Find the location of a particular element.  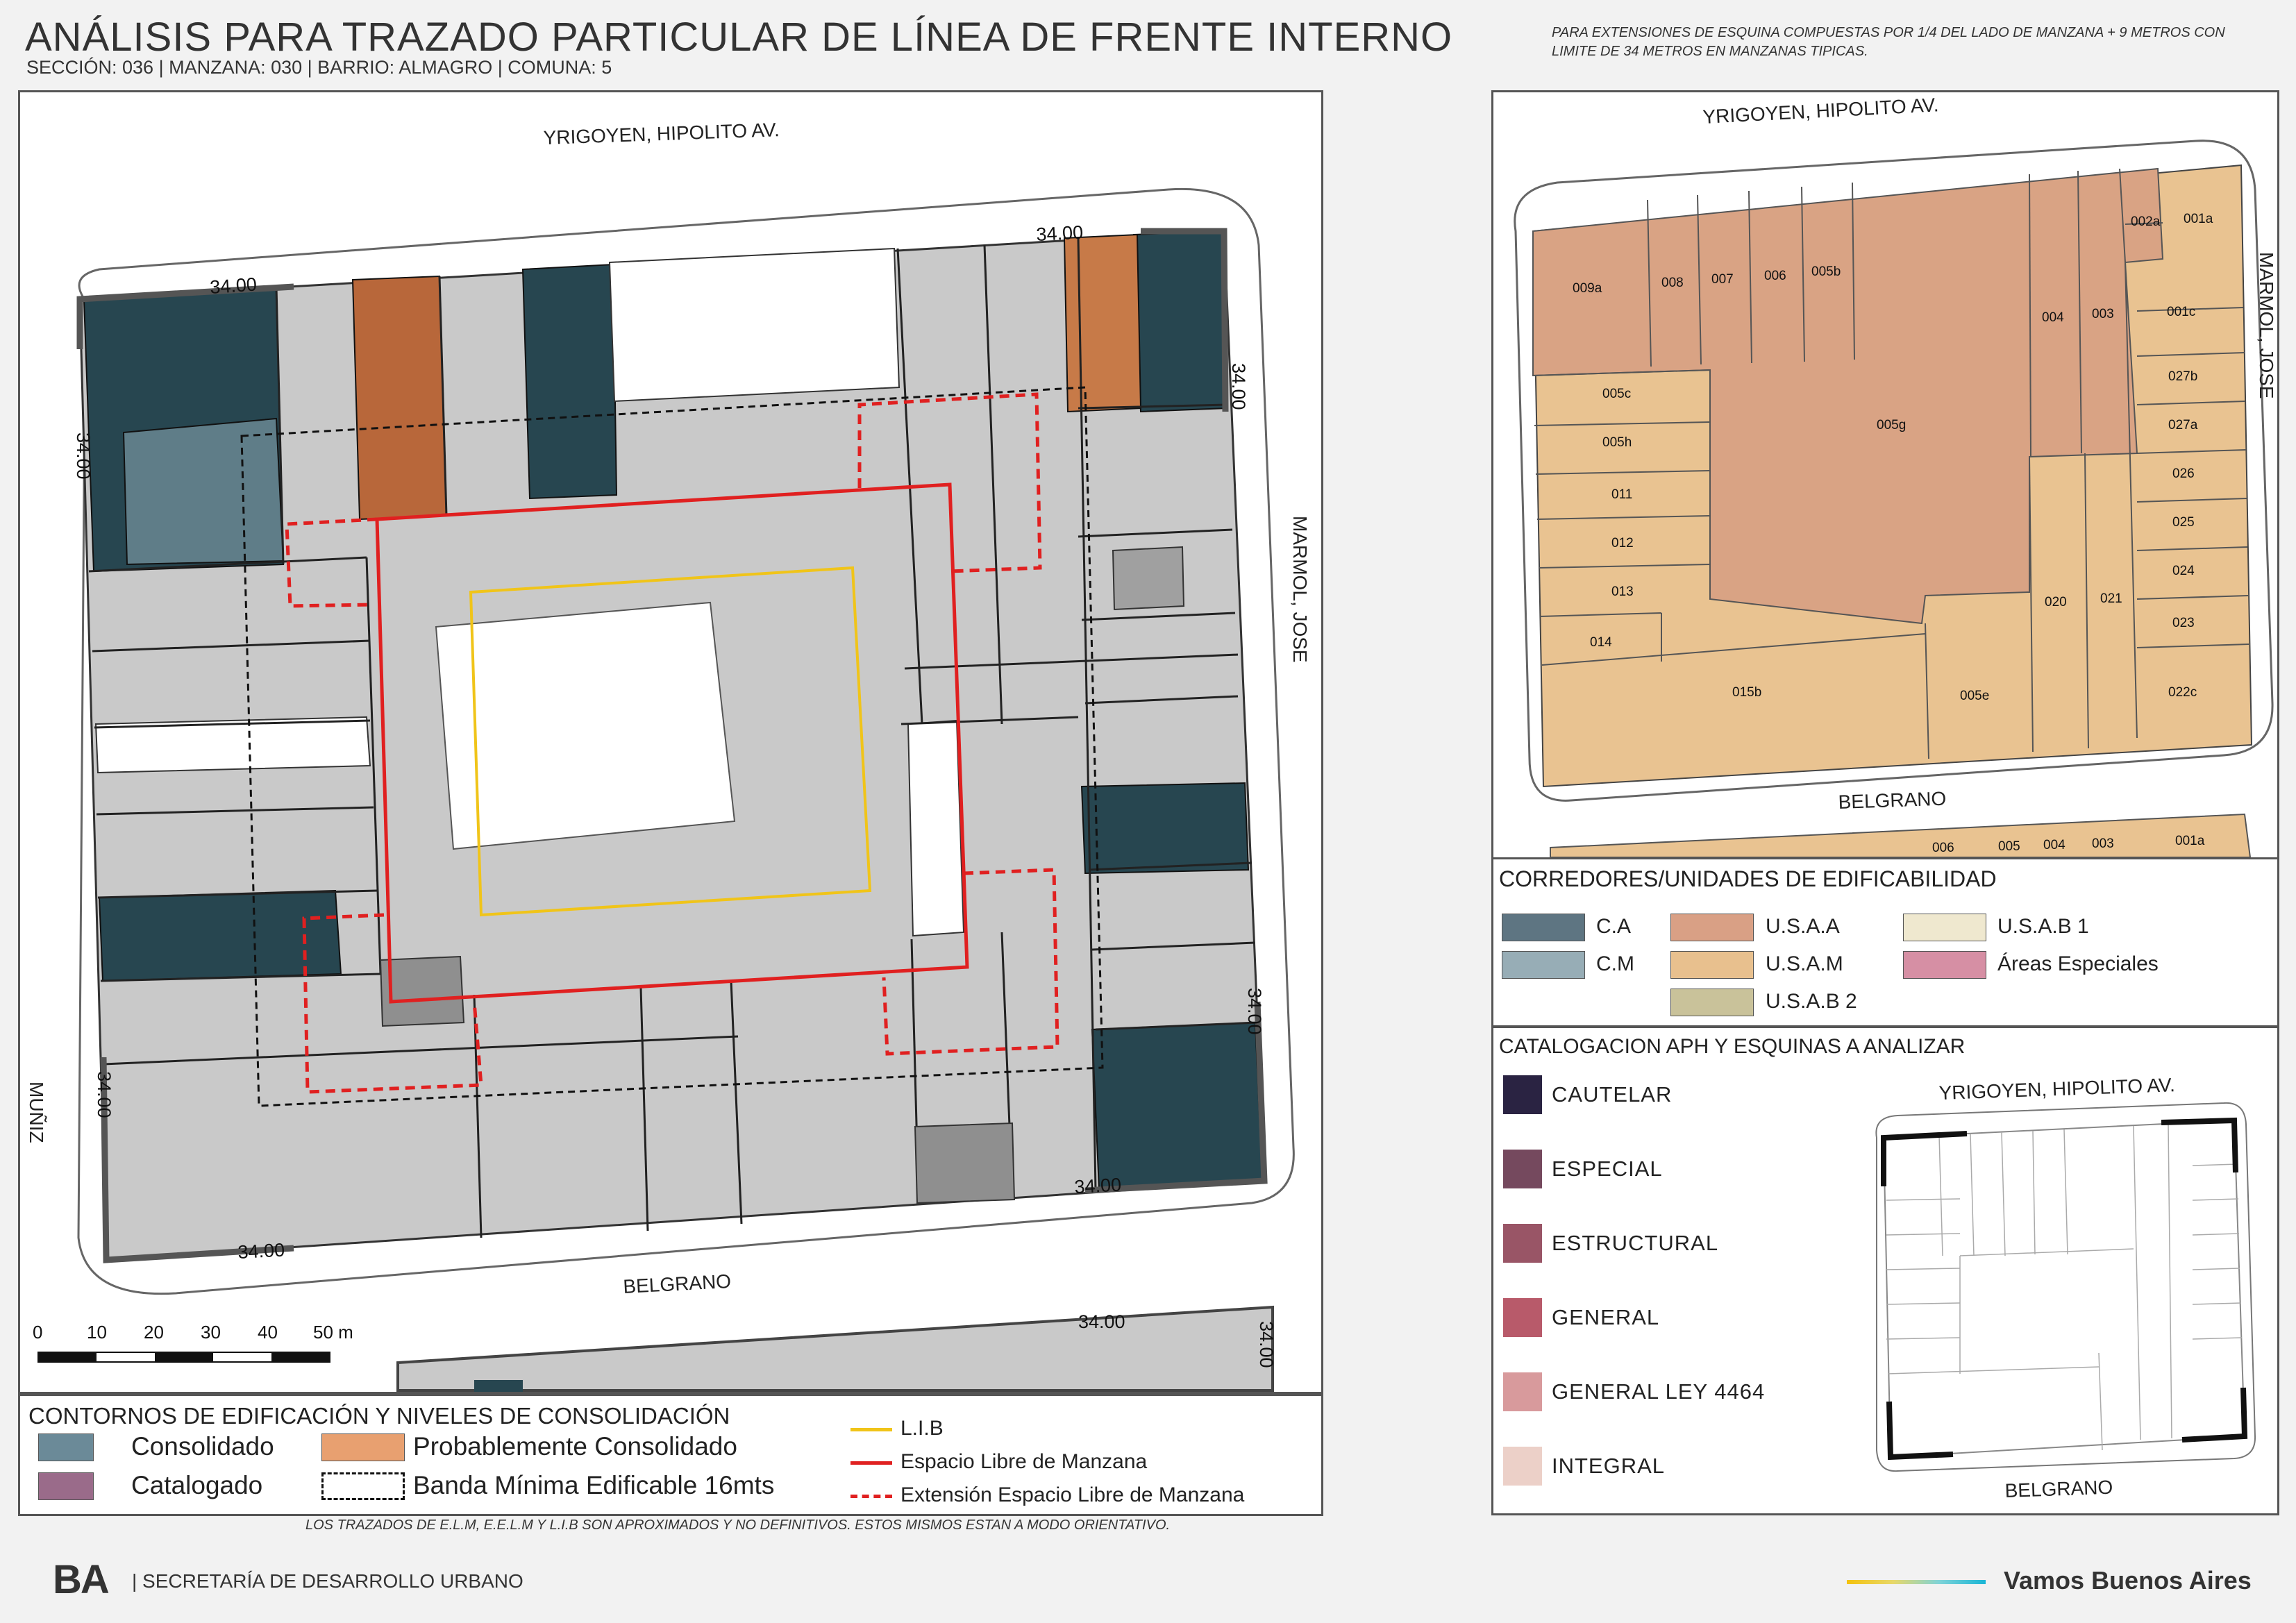

legend-cautelar: CAUTELAR is located at coordinates (1612, 1094).